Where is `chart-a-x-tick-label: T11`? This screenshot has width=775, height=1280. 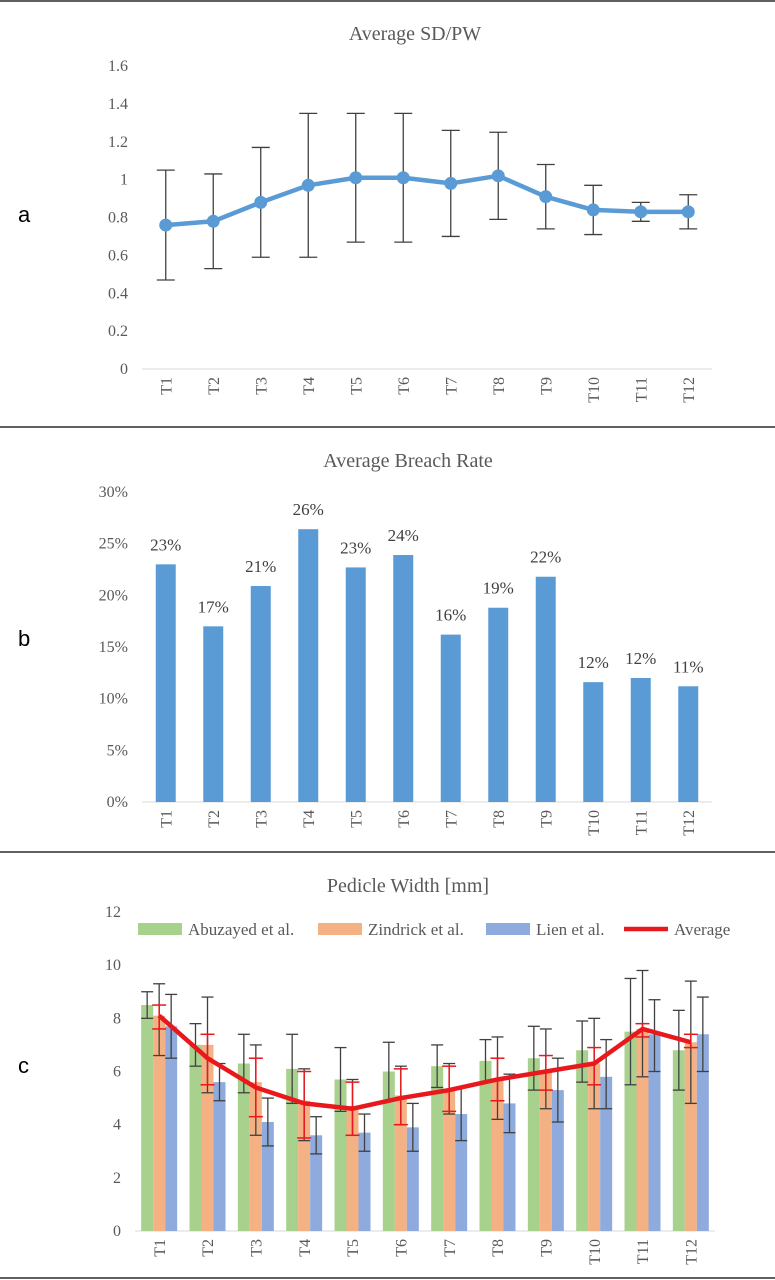
chart-a-x-tick-label: T11 is located at coordinates (641, 389).